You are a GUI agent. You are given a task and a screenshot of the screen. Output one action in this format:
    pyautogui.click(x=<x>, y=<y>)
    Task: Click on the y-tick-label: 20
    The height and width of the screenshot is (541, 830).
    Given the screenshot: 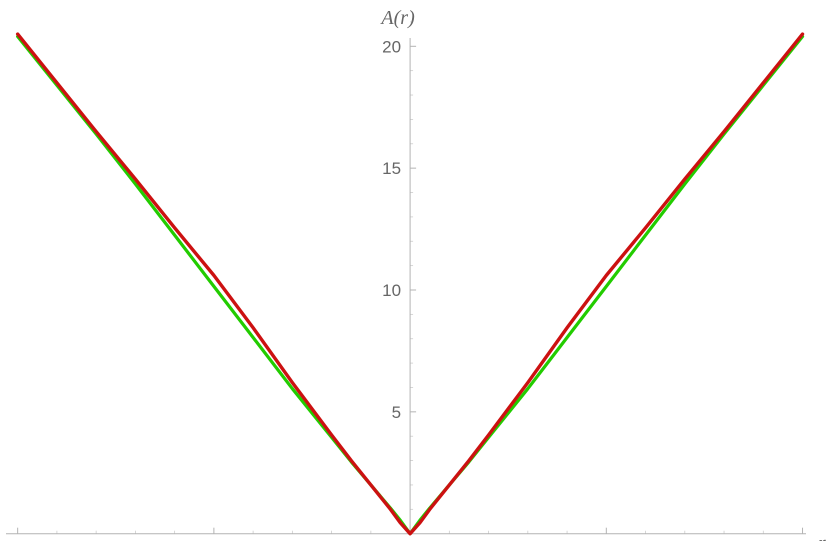 What is the action you would take?
    pyautogui.click(x=391, y=46)
    